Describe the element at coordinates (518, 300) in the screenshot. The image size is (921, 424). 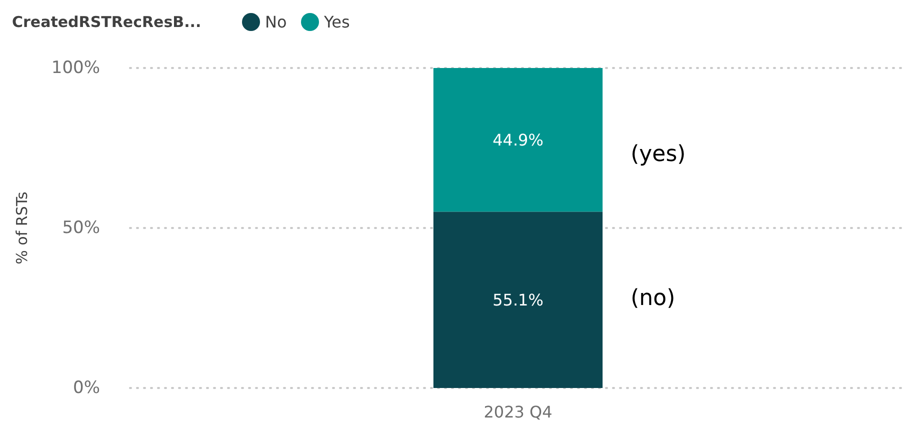
I see `data-label: 55.1%` at that location.